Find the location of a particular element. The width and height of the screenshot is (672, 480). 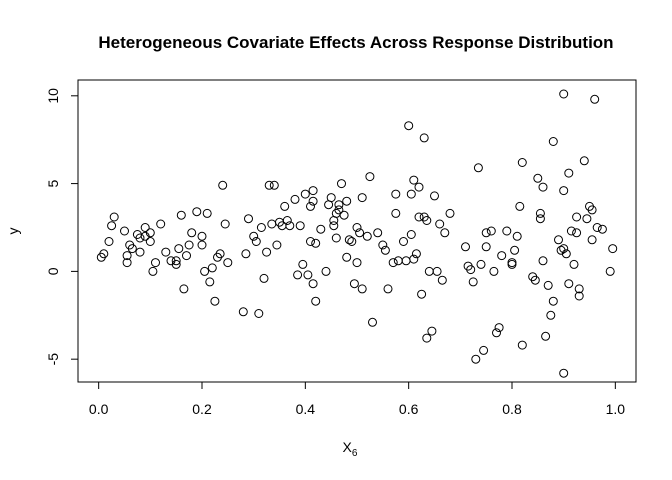

y-tick-label: -5 is located at coordinates (53, 359).